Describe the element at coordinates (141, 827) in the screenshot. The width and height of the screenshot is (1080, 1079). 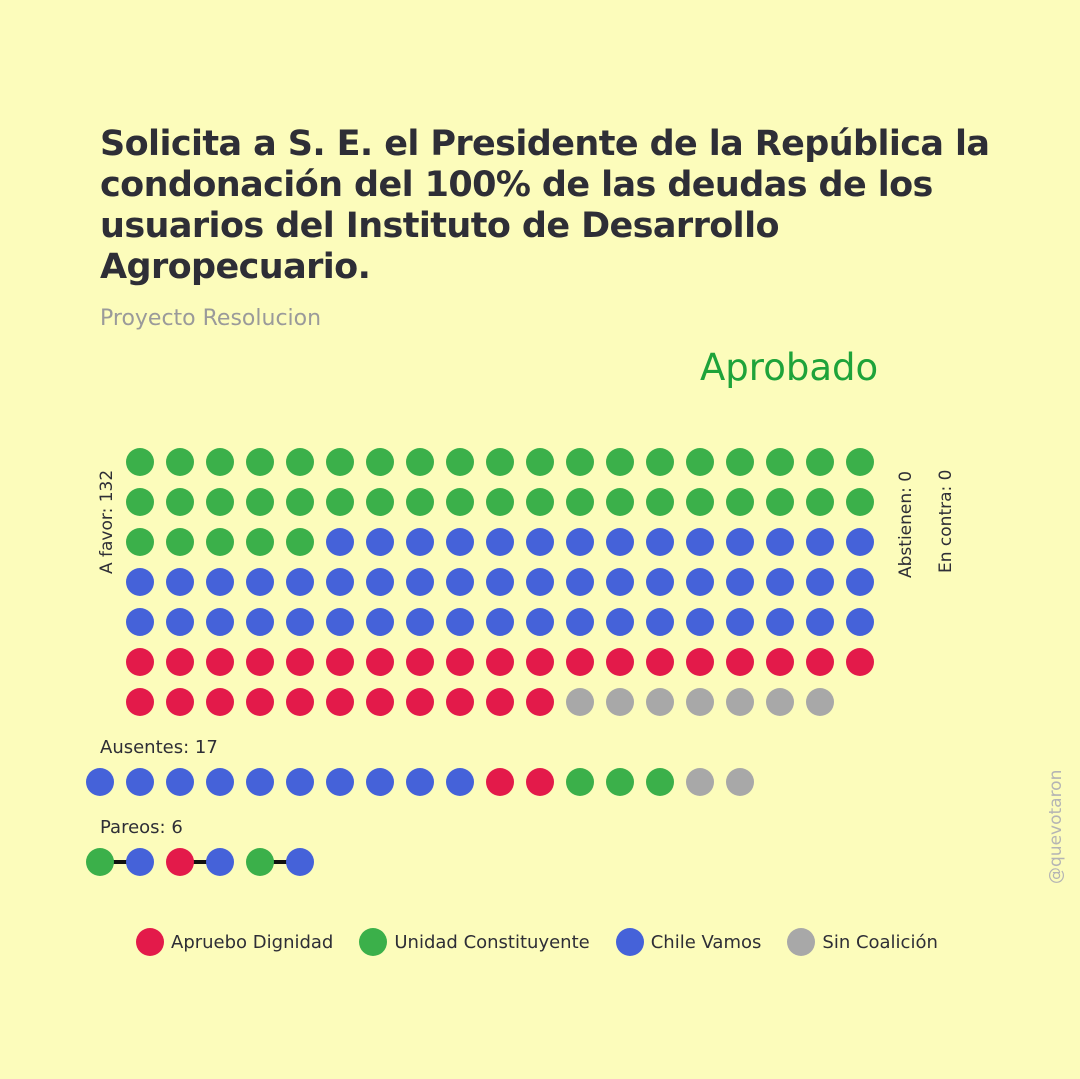
I see `pareos-label: Pareos: 6` at that location.